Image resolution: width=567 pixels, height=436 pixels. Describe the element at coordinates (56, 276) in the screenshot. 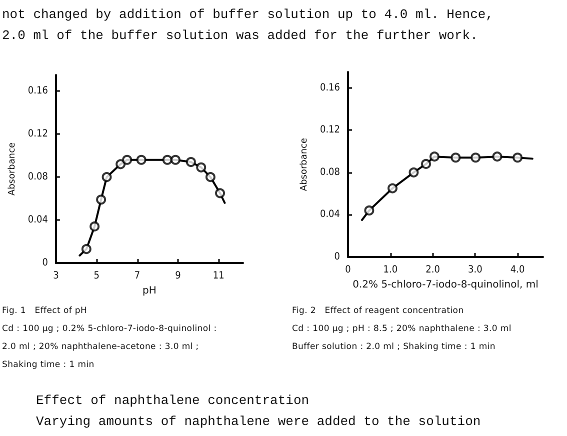

I see `x-tick-label: 3` at that location.